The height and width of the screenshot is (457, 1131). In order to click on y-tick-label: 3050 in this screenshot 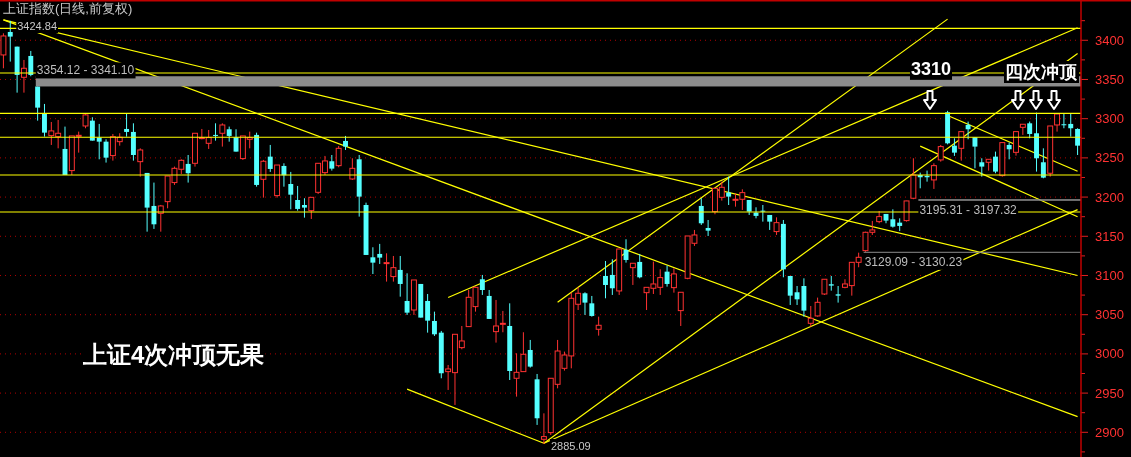, I will do `click(1109, 315)`.